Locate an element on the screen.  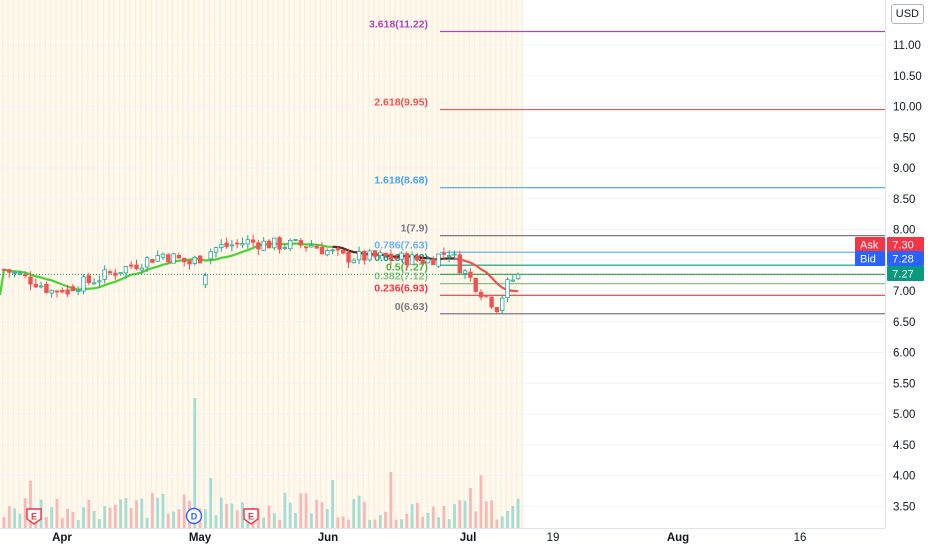
candlesticks is located at coordinates (261, 274).